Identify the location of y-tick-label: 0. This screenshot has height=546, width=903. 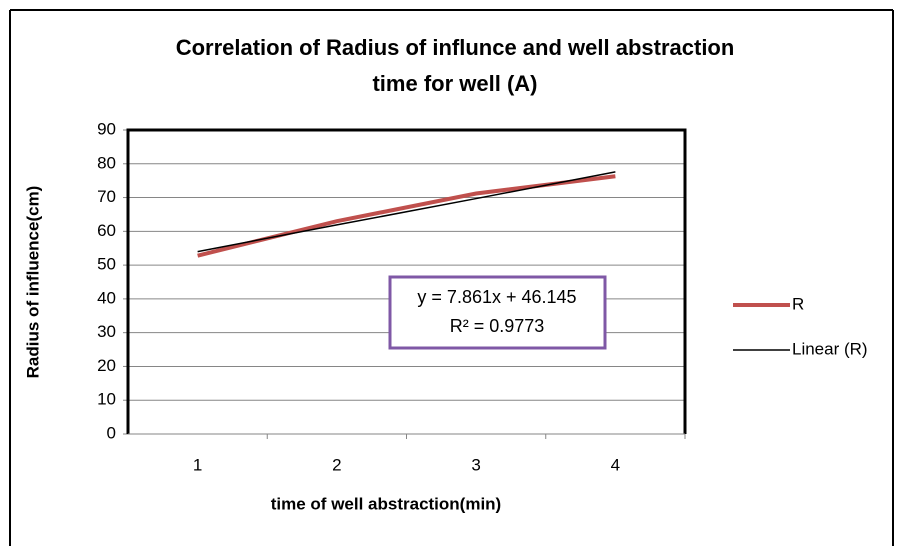
(111, 432).